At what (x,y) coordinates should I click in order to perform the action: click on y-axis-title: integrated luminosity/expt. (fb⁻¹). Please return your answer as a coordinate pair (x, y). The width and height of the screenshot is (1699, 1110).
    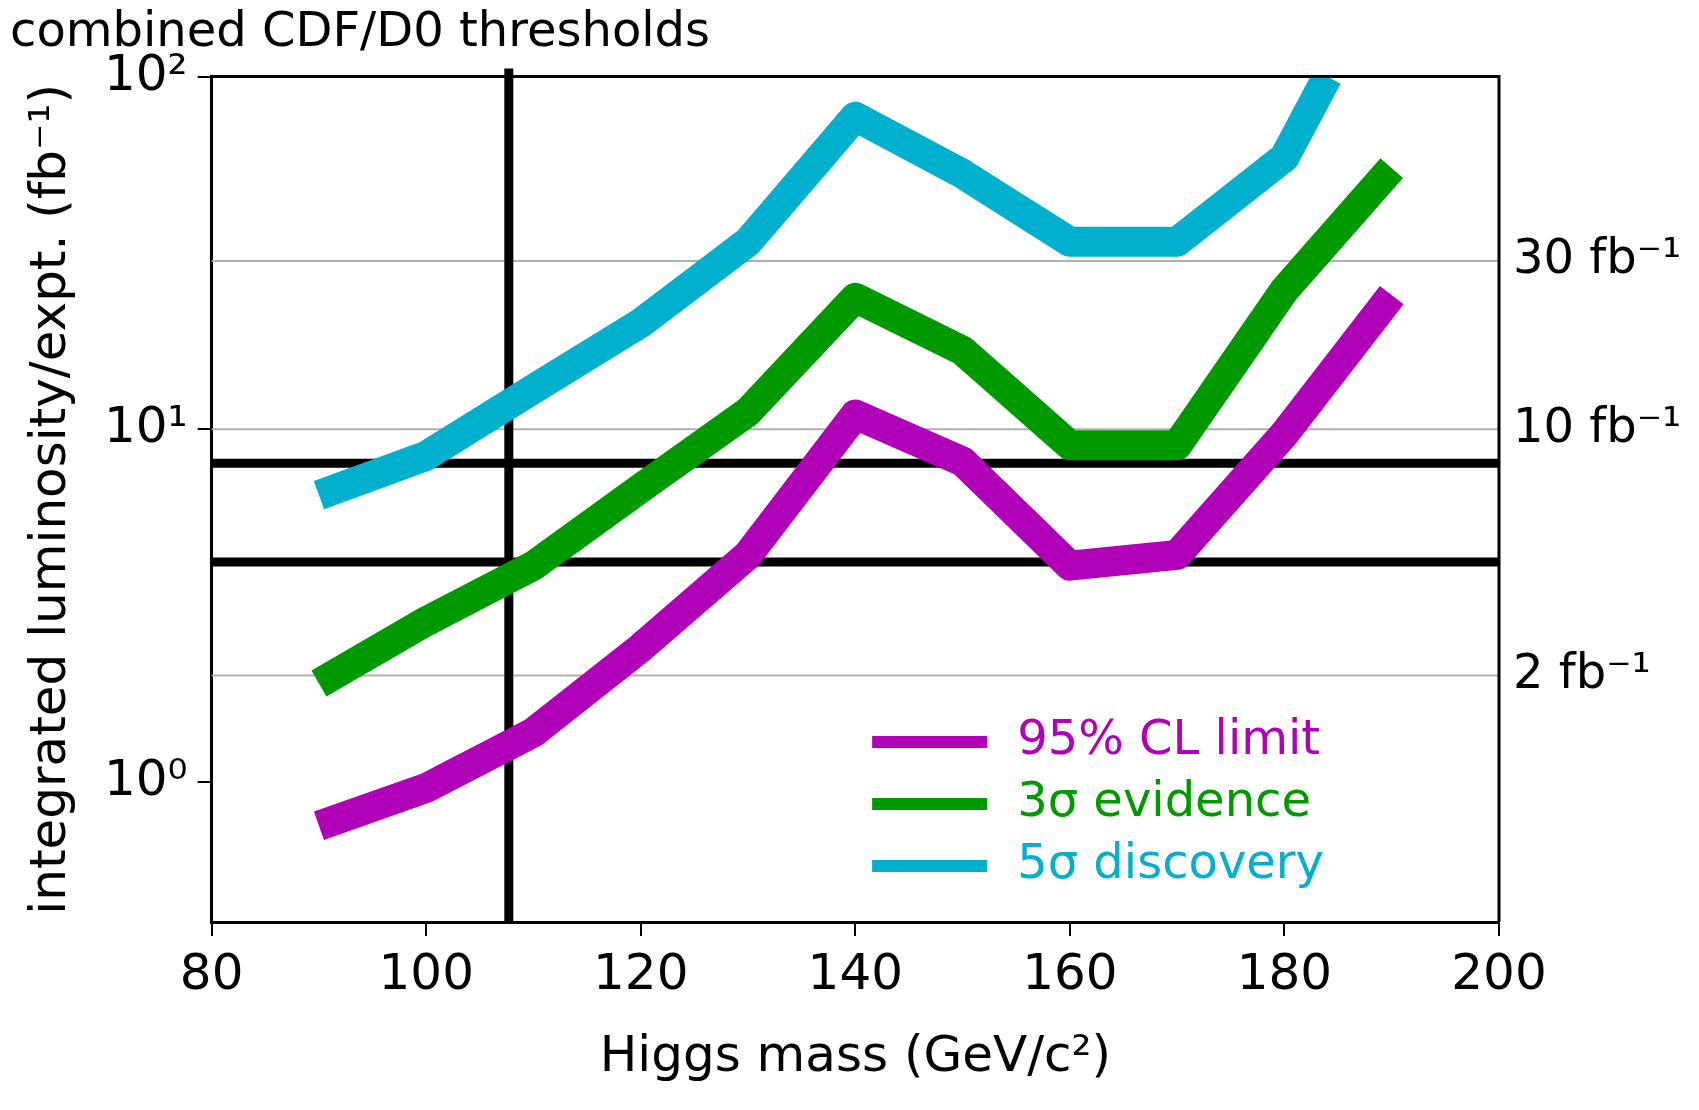
    Looking at the image, I should click on (47, 499).